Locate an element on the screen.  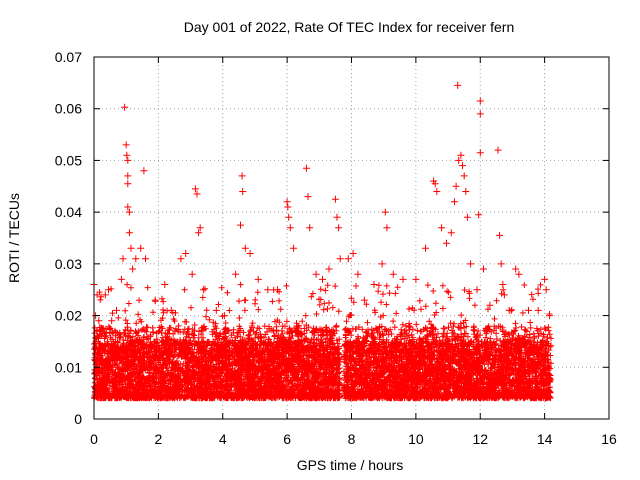
x-tick-label: 4 is located at coordinates (223, 439).